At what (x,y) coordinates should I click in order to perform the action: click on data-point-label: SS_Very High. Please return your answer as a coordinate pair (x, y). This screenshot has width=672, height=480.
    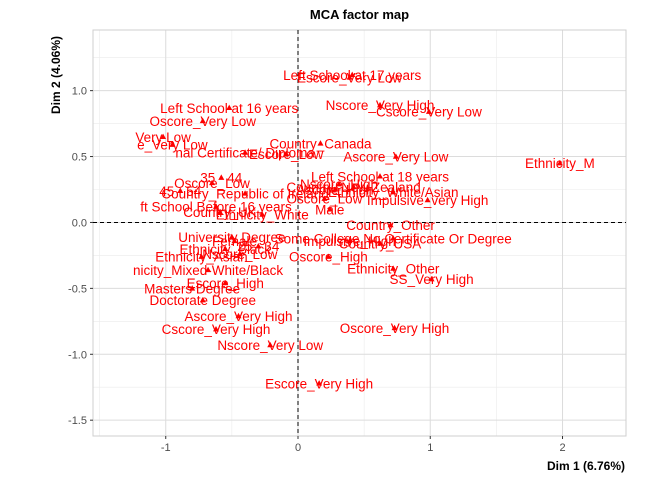
    Looking at the image, I should click on (432, 279).